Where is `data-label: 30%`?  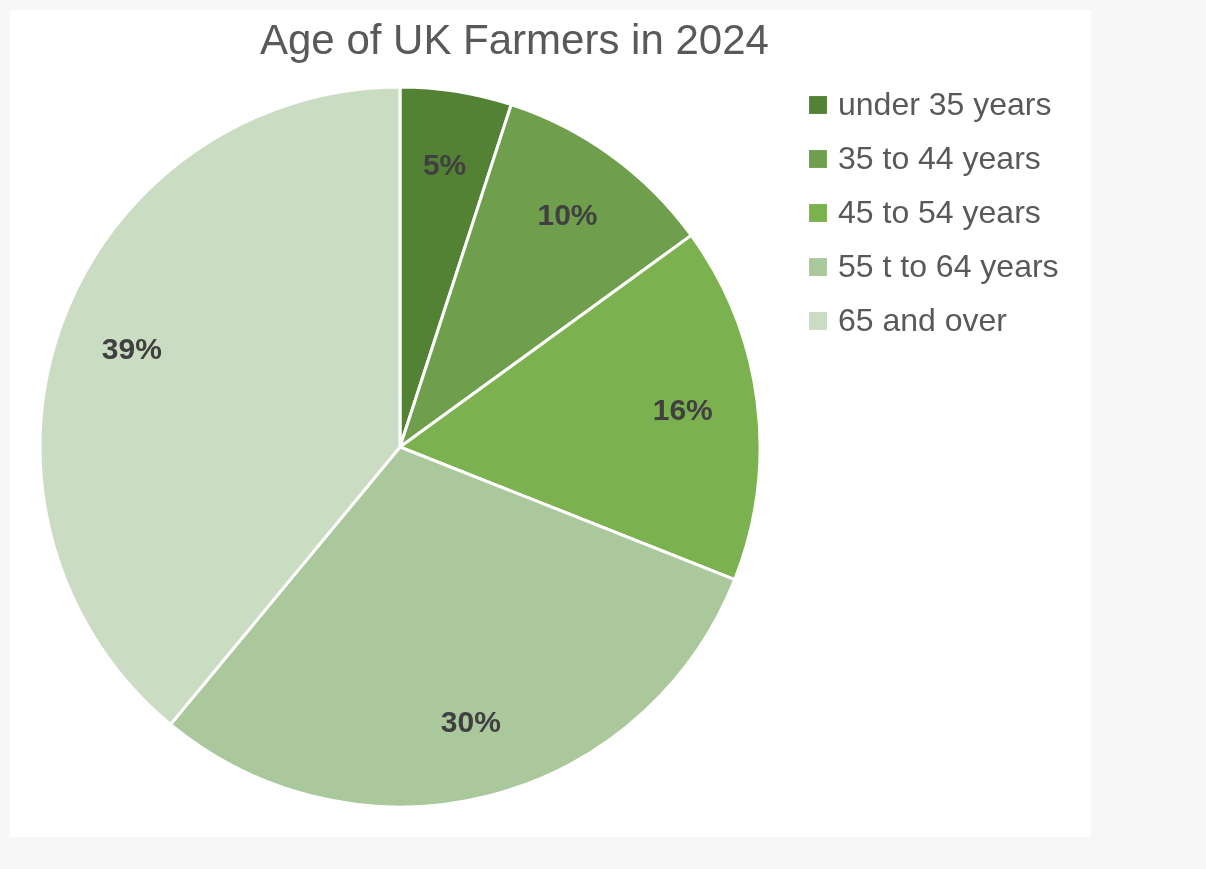 data-label: 30% is located at coordinates (470, 722).